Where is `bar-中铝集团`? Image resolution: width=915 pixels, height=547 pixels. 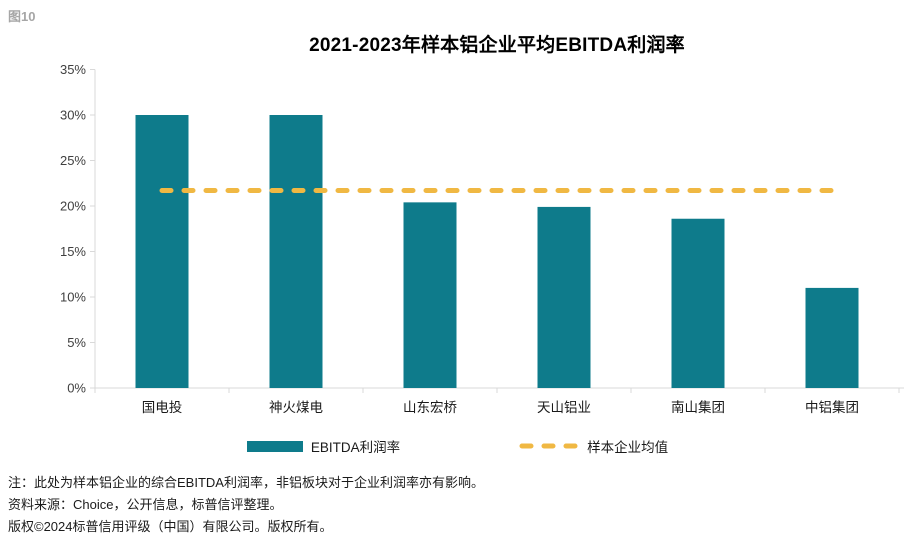 bar-中铝集团 is located at coordinates (832, 337).